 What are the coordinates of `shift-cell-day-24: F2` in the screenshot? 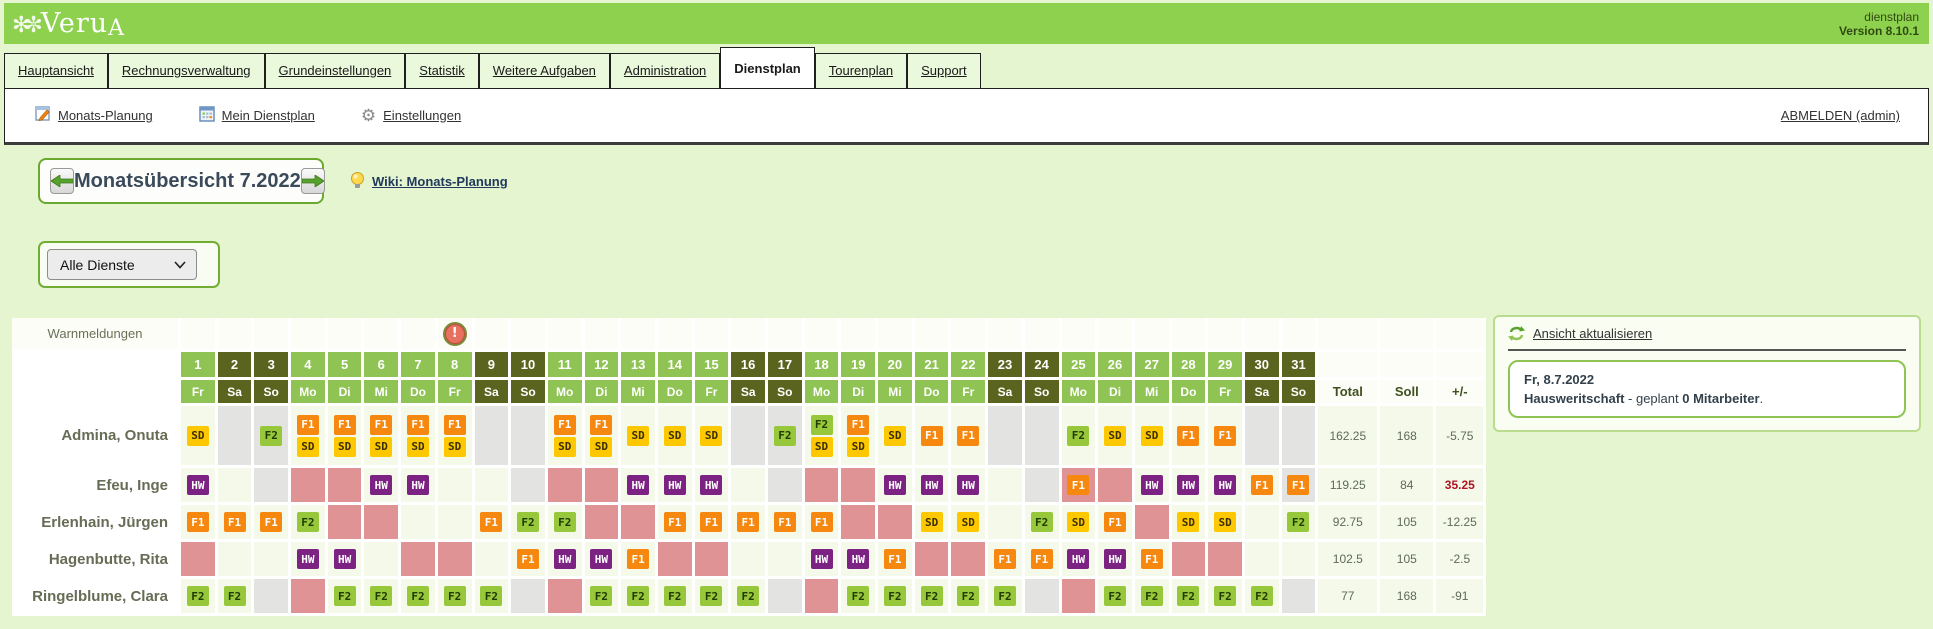 It's located at (1043, 523).